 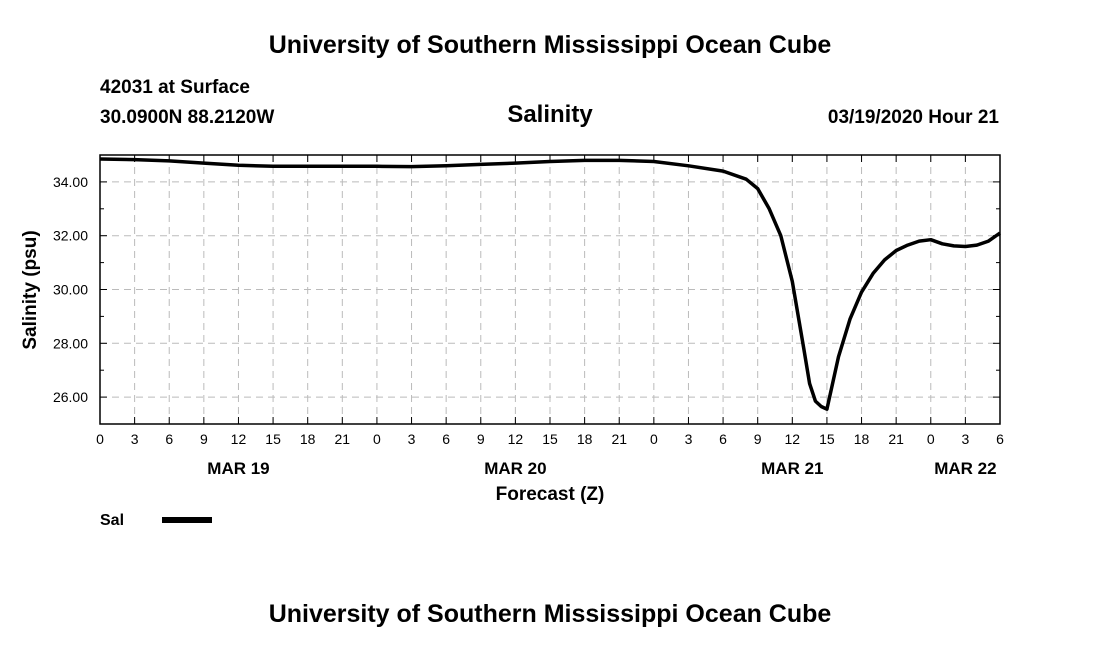 What do you see at coordinates (515, 468) in the screenshot?
I see `date-label: MAR 20` at bounding box center [515, 468].